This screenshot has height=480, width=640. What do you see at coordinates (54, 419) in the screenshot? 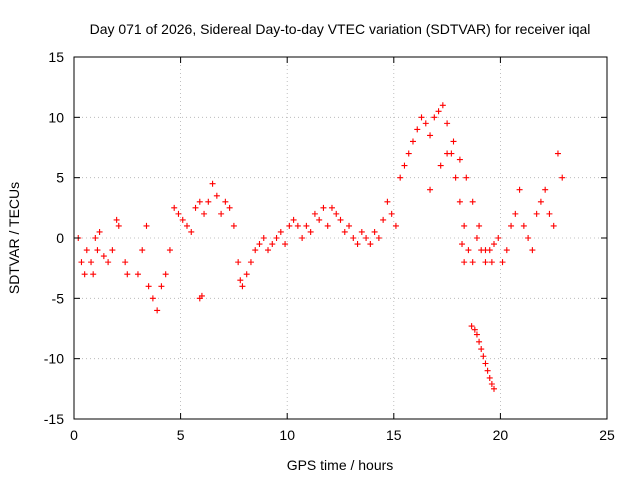
I see `y-tick-label: -15` at bounding box center [54, 419].